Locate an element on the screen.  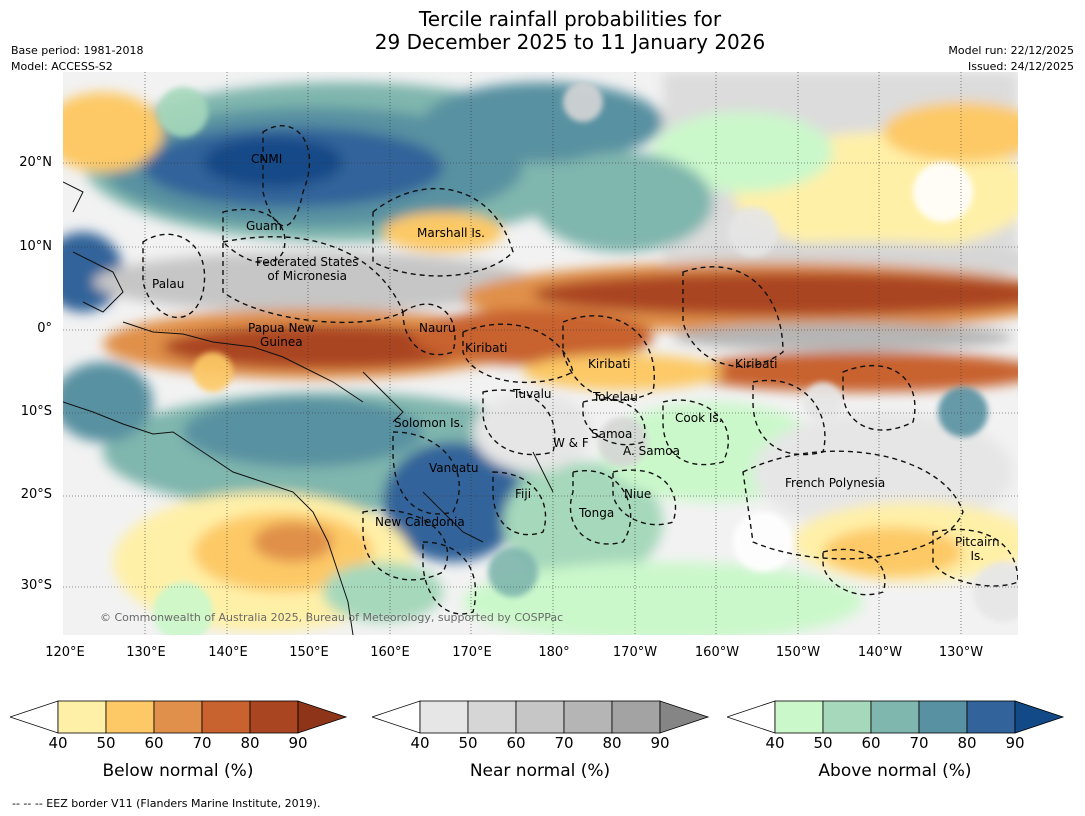
lat-label: 20°N is located at coordinates (35, 162).